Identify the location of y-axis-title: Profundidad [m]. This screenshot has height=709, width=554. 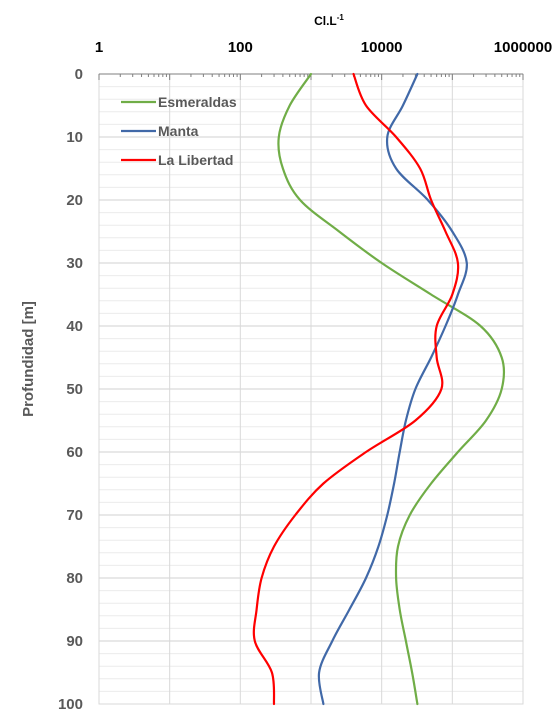
(28, 359).